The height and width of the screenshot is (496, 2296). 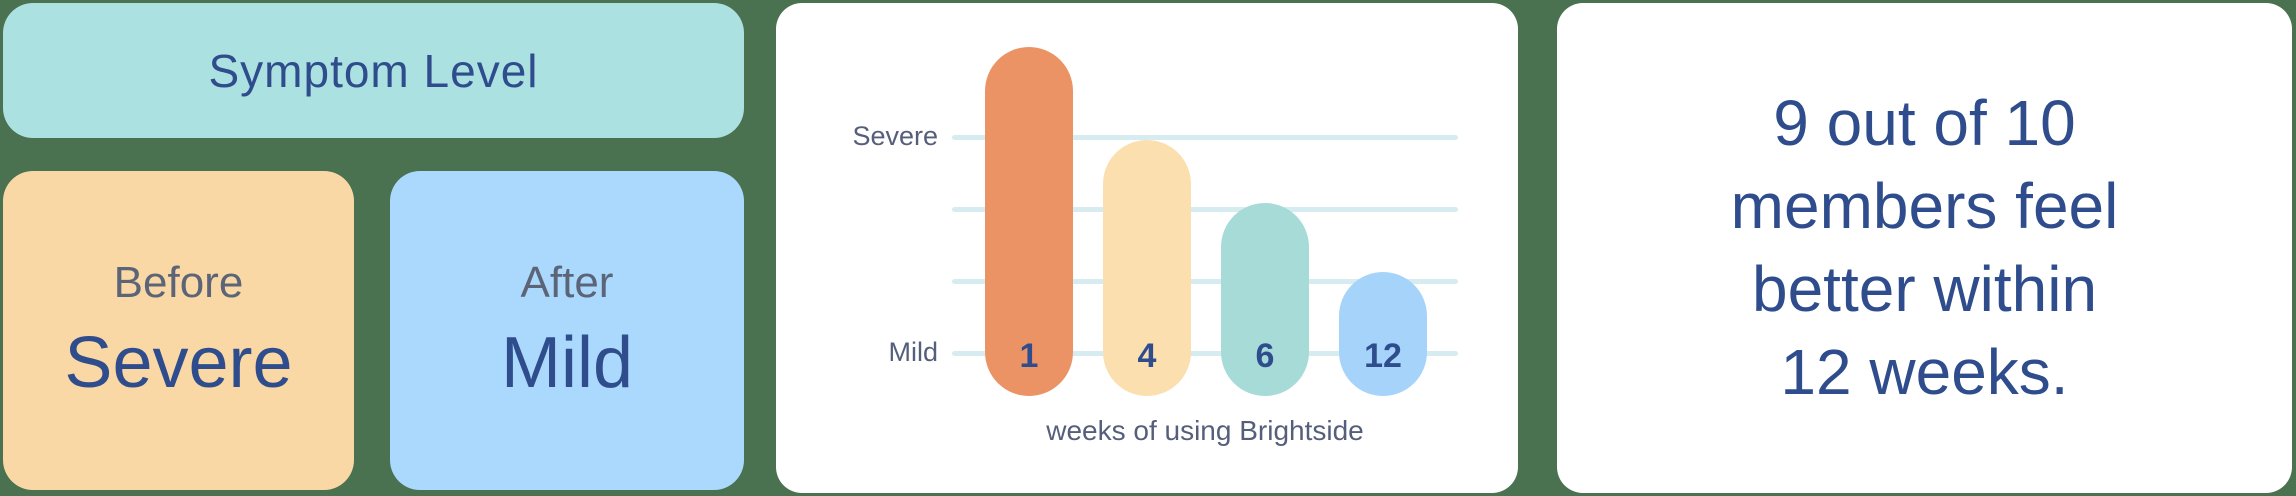 I want to click on bar-category-label: 12, so click(x=1383, y=356).